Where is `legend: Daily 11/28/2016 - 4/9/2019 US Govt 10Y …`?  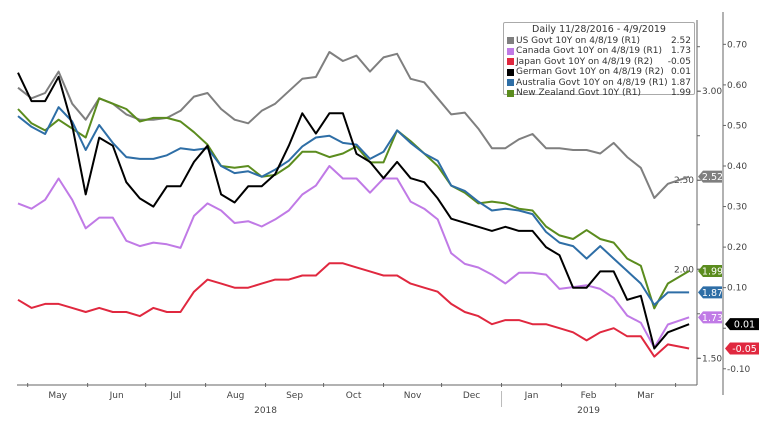
legend: Daily 11/28/2016 - 4/9/2019 US Govt 10Y … is located at coordinates (599, 60).